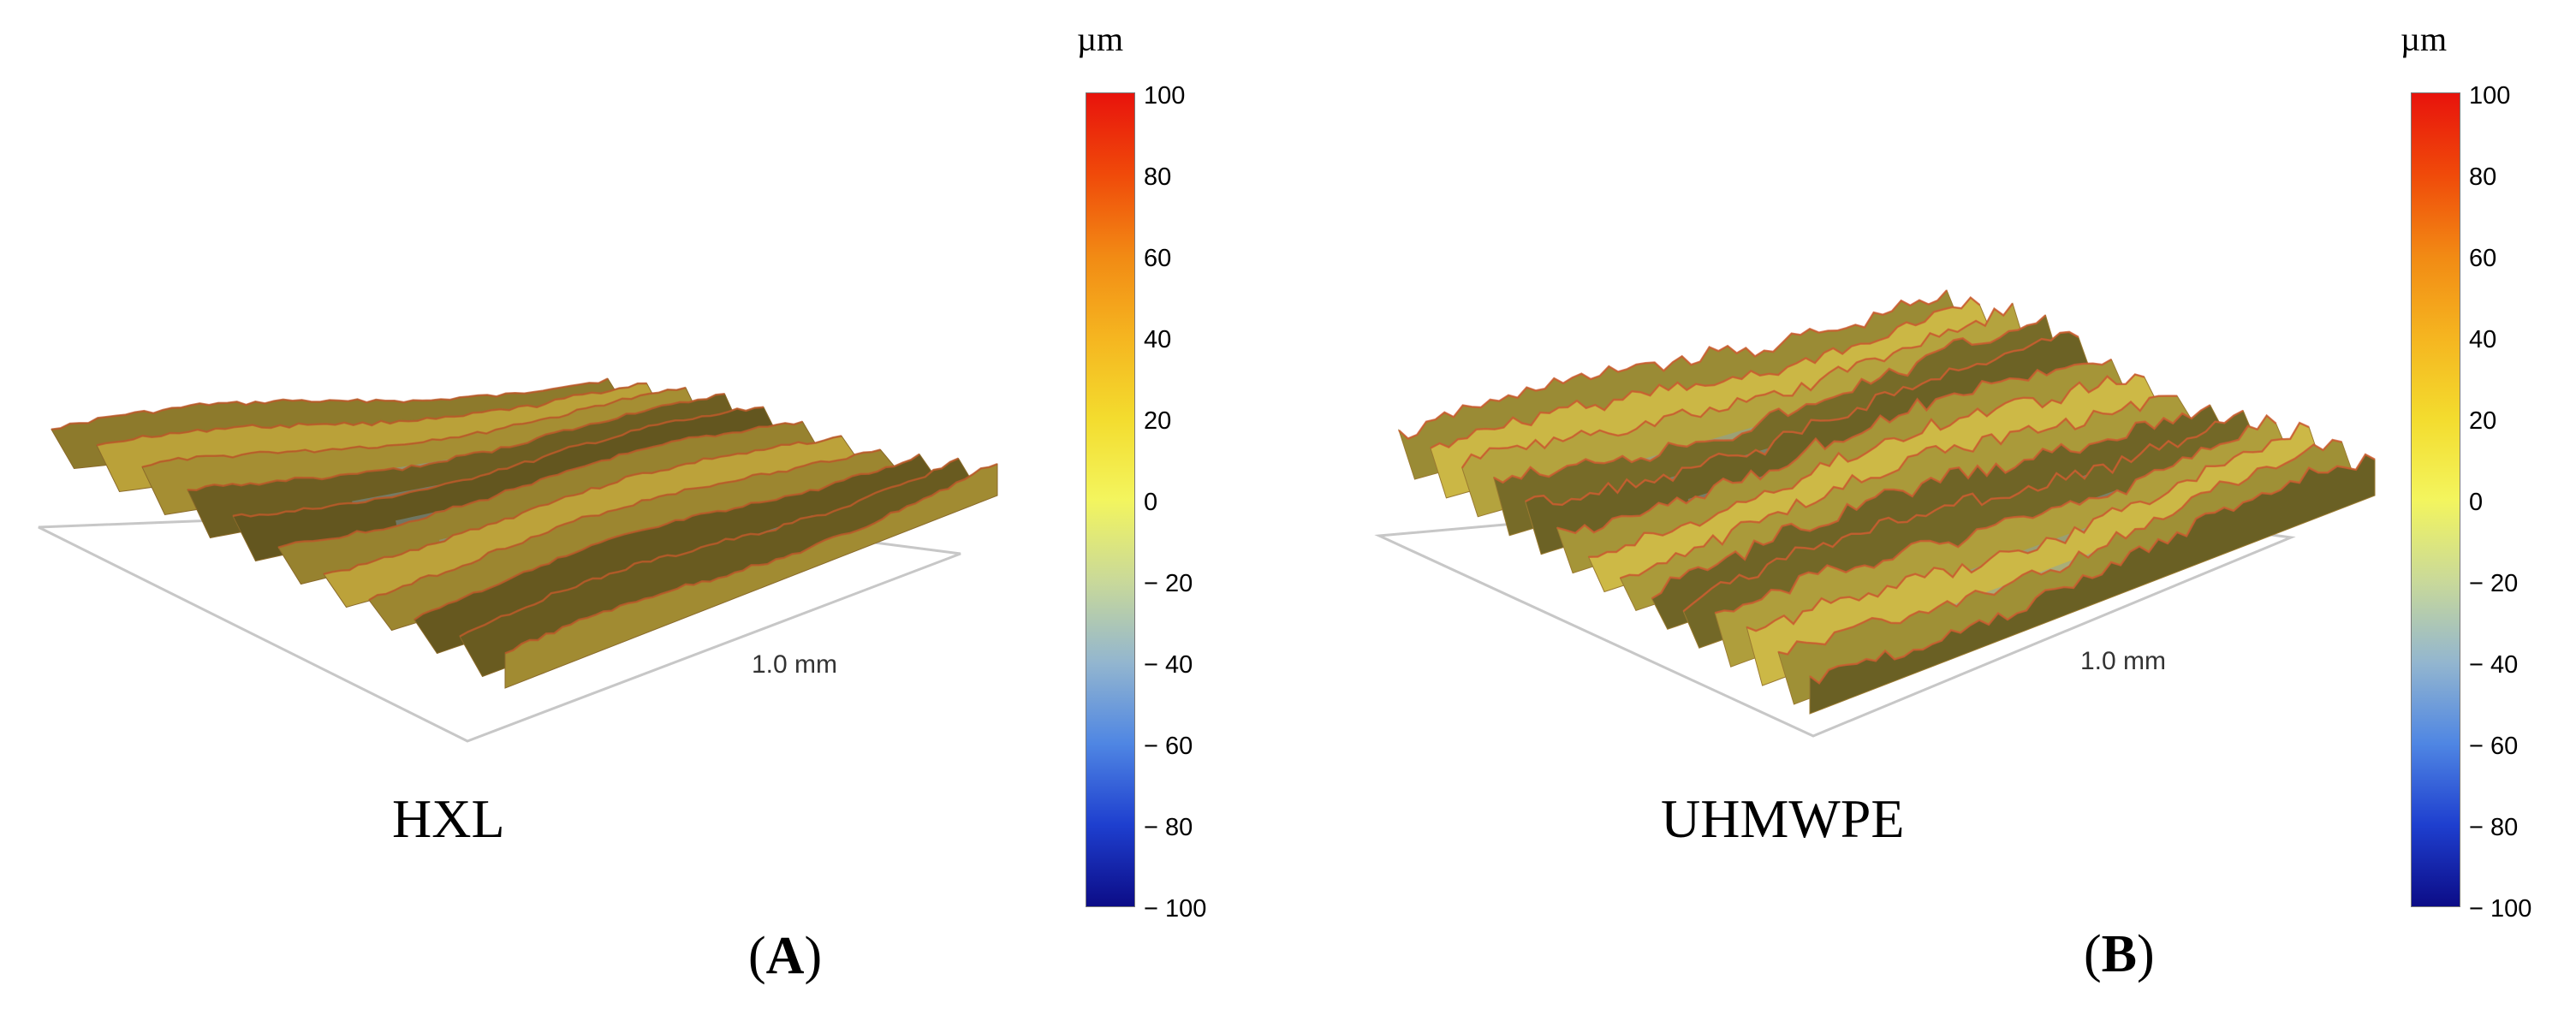  I want to click on sample-label: HXL, so click(448, 818).